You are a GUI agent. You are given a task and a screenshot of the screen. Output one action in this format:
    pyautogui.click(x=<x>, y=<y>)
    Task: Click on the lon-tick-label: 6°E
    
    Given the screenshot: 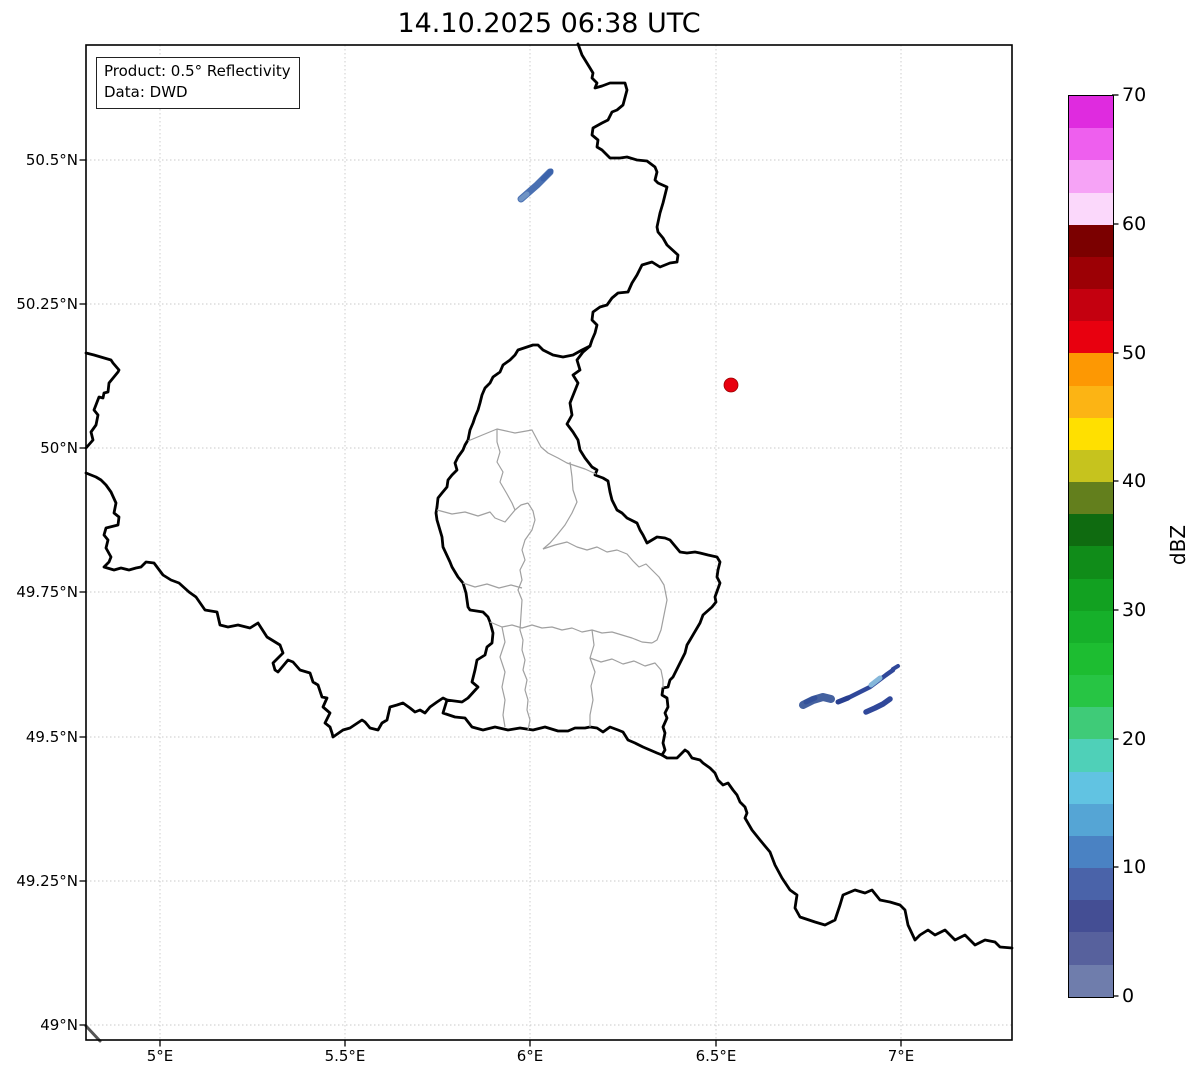 What is the action you would take?
    pyautogui.click(x=530, y=1056)
    